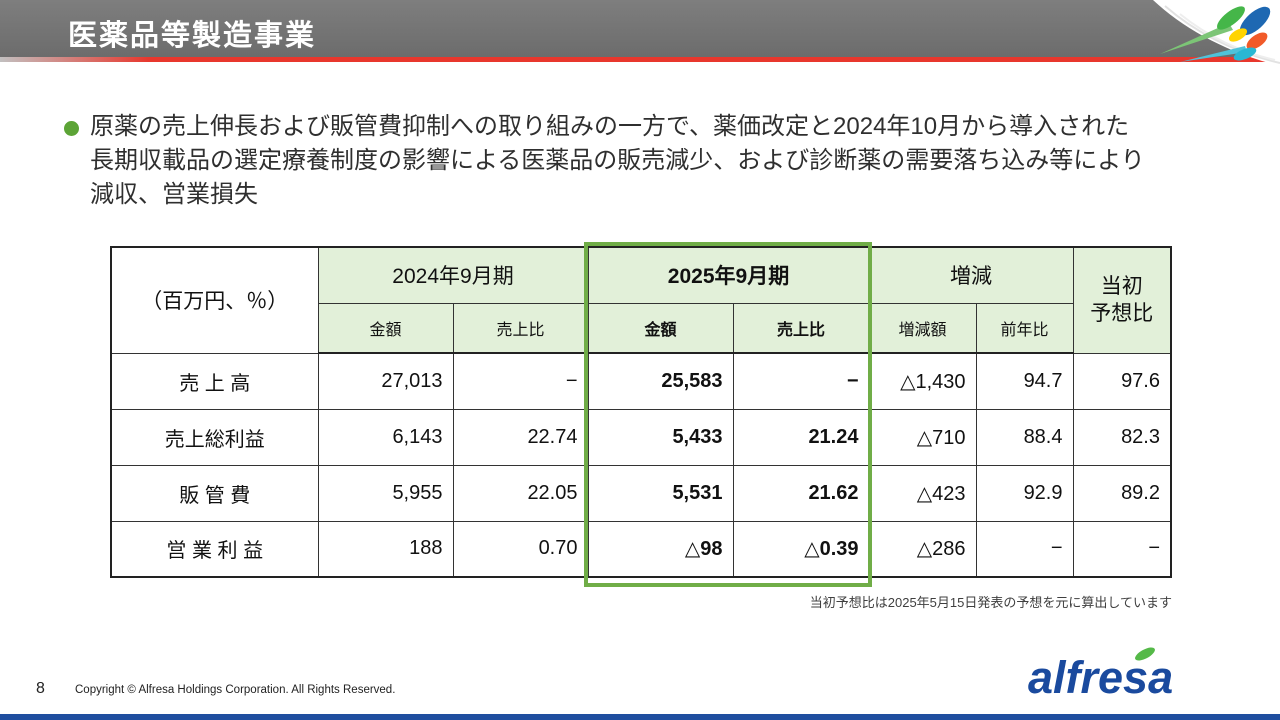 The image size is (1280, 720). Describe the element at coordinates (922, 493) in the screenshot. I see `cell: △423` at that location.